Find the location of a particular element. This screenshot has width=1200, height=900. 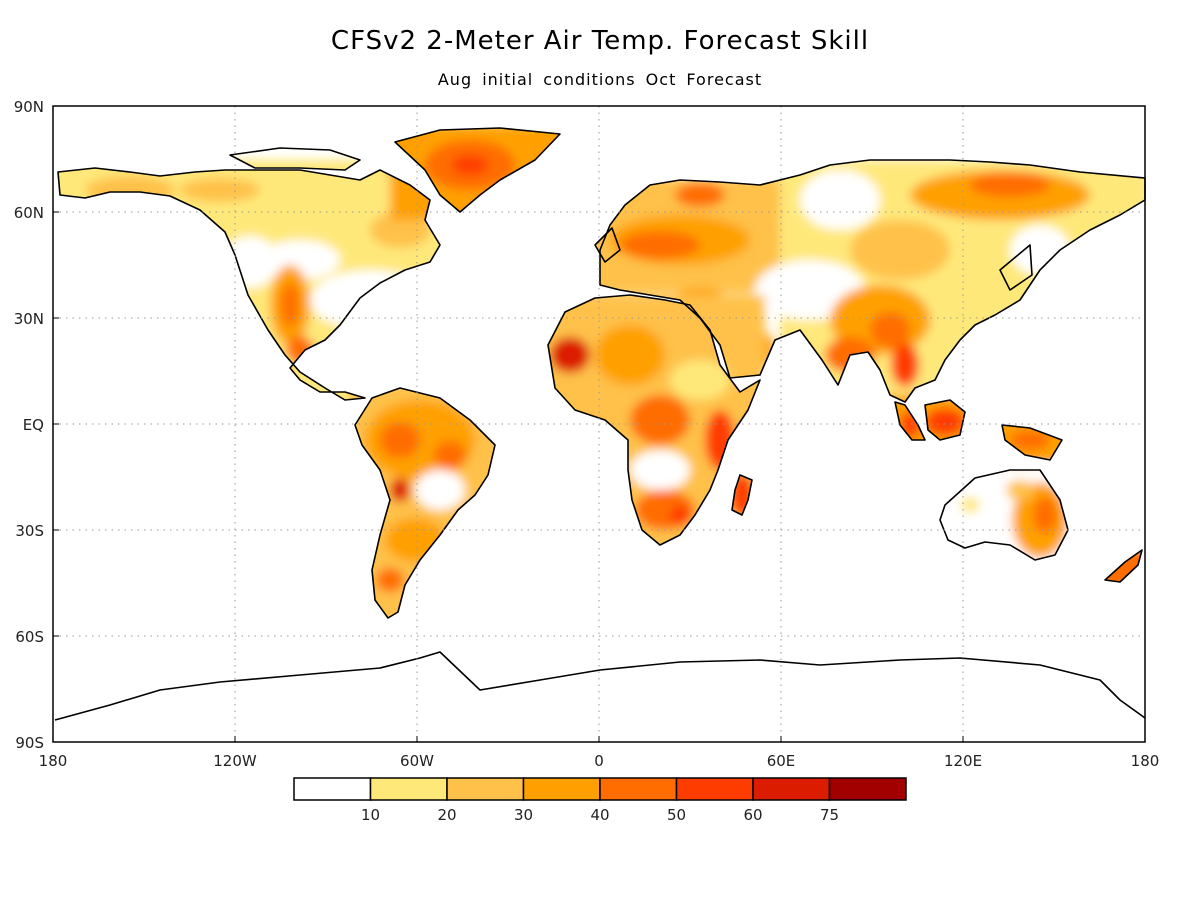

map-subtitle: Aug initial conditions Oct Forecast is located at coordinates (600, 79).